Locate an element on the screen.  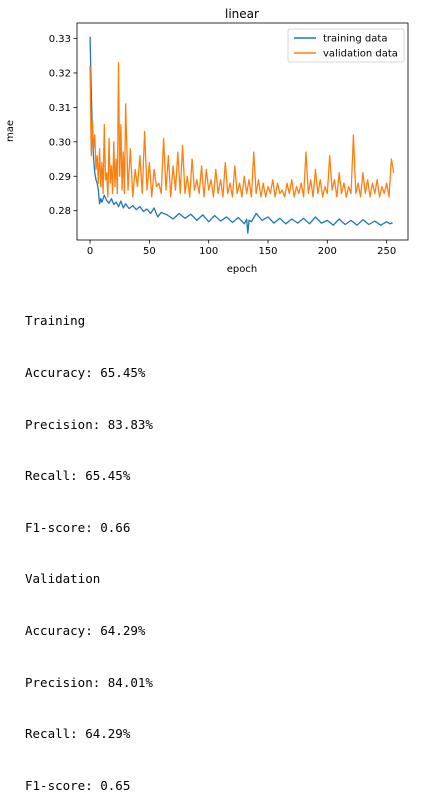
x-tick-label: 0 is located at coordinates (90, 251).